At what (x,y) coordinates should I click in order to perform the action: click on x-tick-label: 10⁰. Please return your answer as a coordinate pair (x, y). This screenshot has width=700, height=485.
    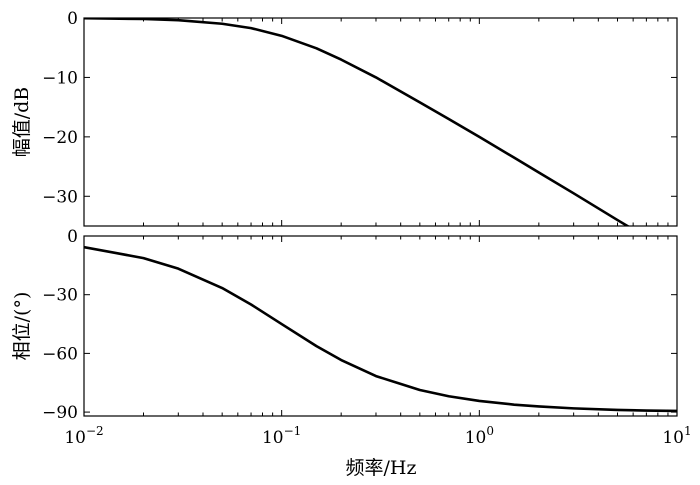
    Looking at the image, I should click on (479, 436).